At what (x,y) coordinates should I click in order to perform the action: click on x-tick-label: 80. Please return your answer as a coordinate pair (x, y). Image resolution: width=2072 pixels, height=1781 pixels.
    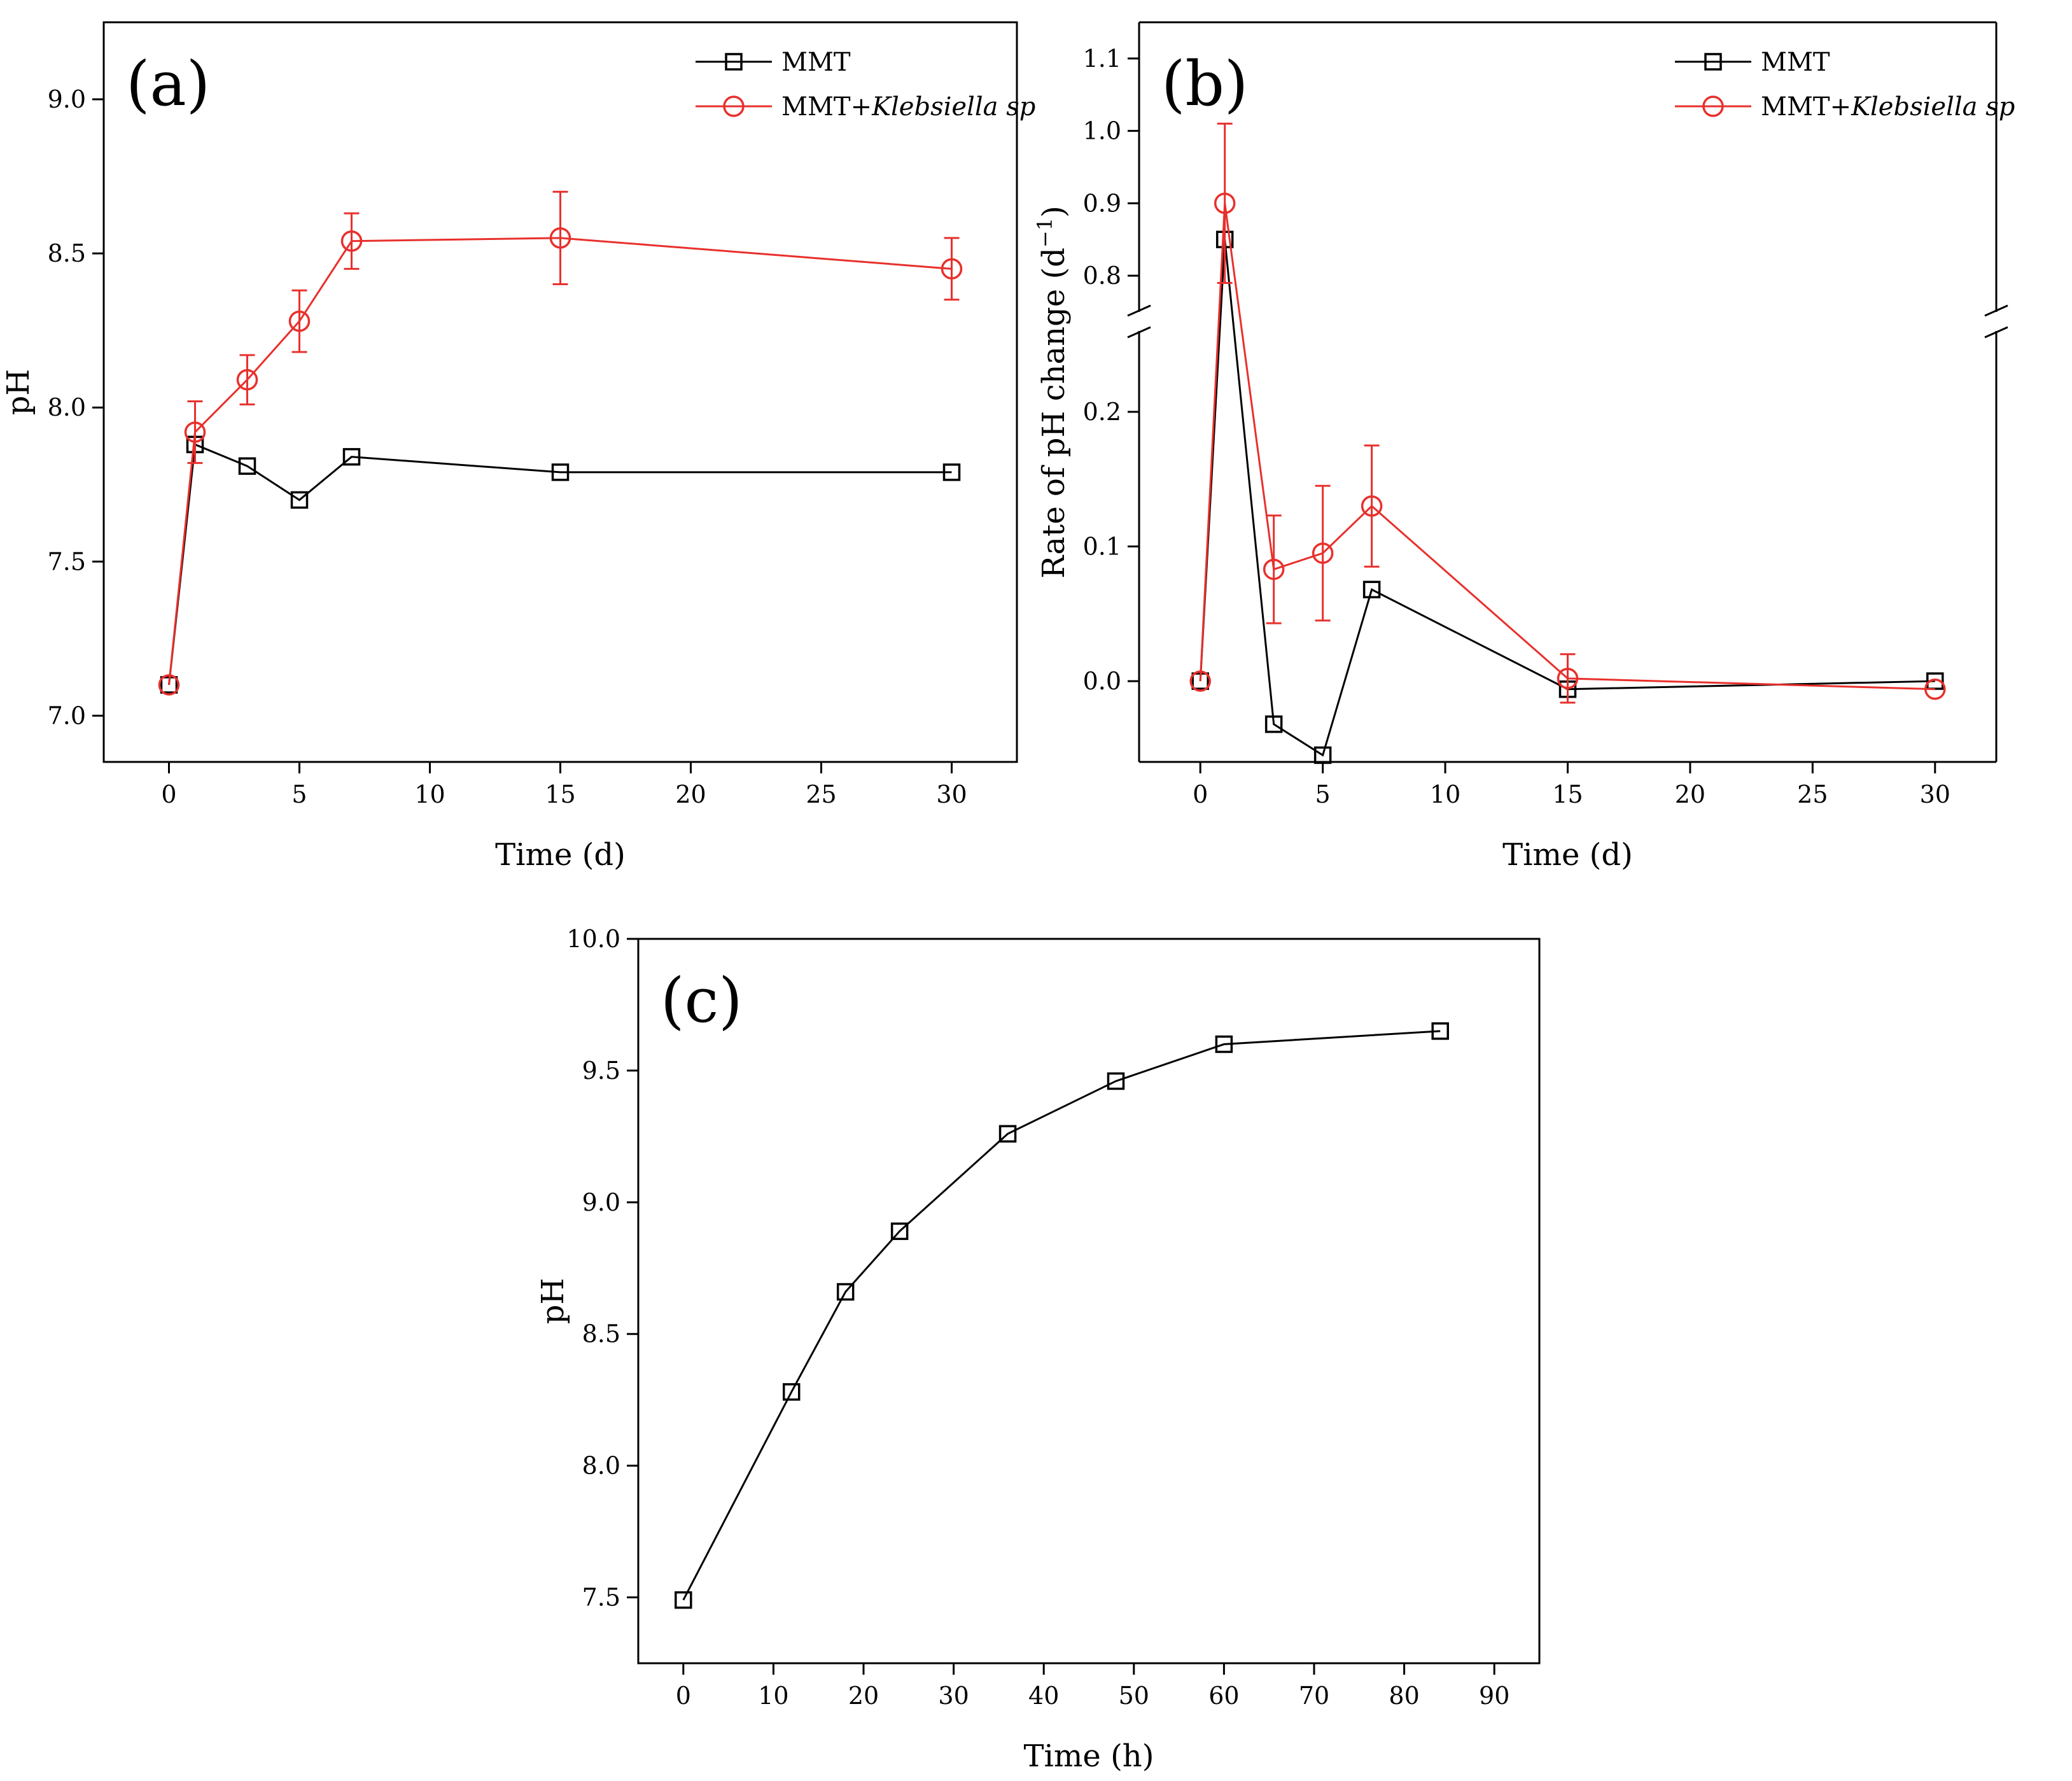
    Looking at the image, I should click on (1404, 1696).